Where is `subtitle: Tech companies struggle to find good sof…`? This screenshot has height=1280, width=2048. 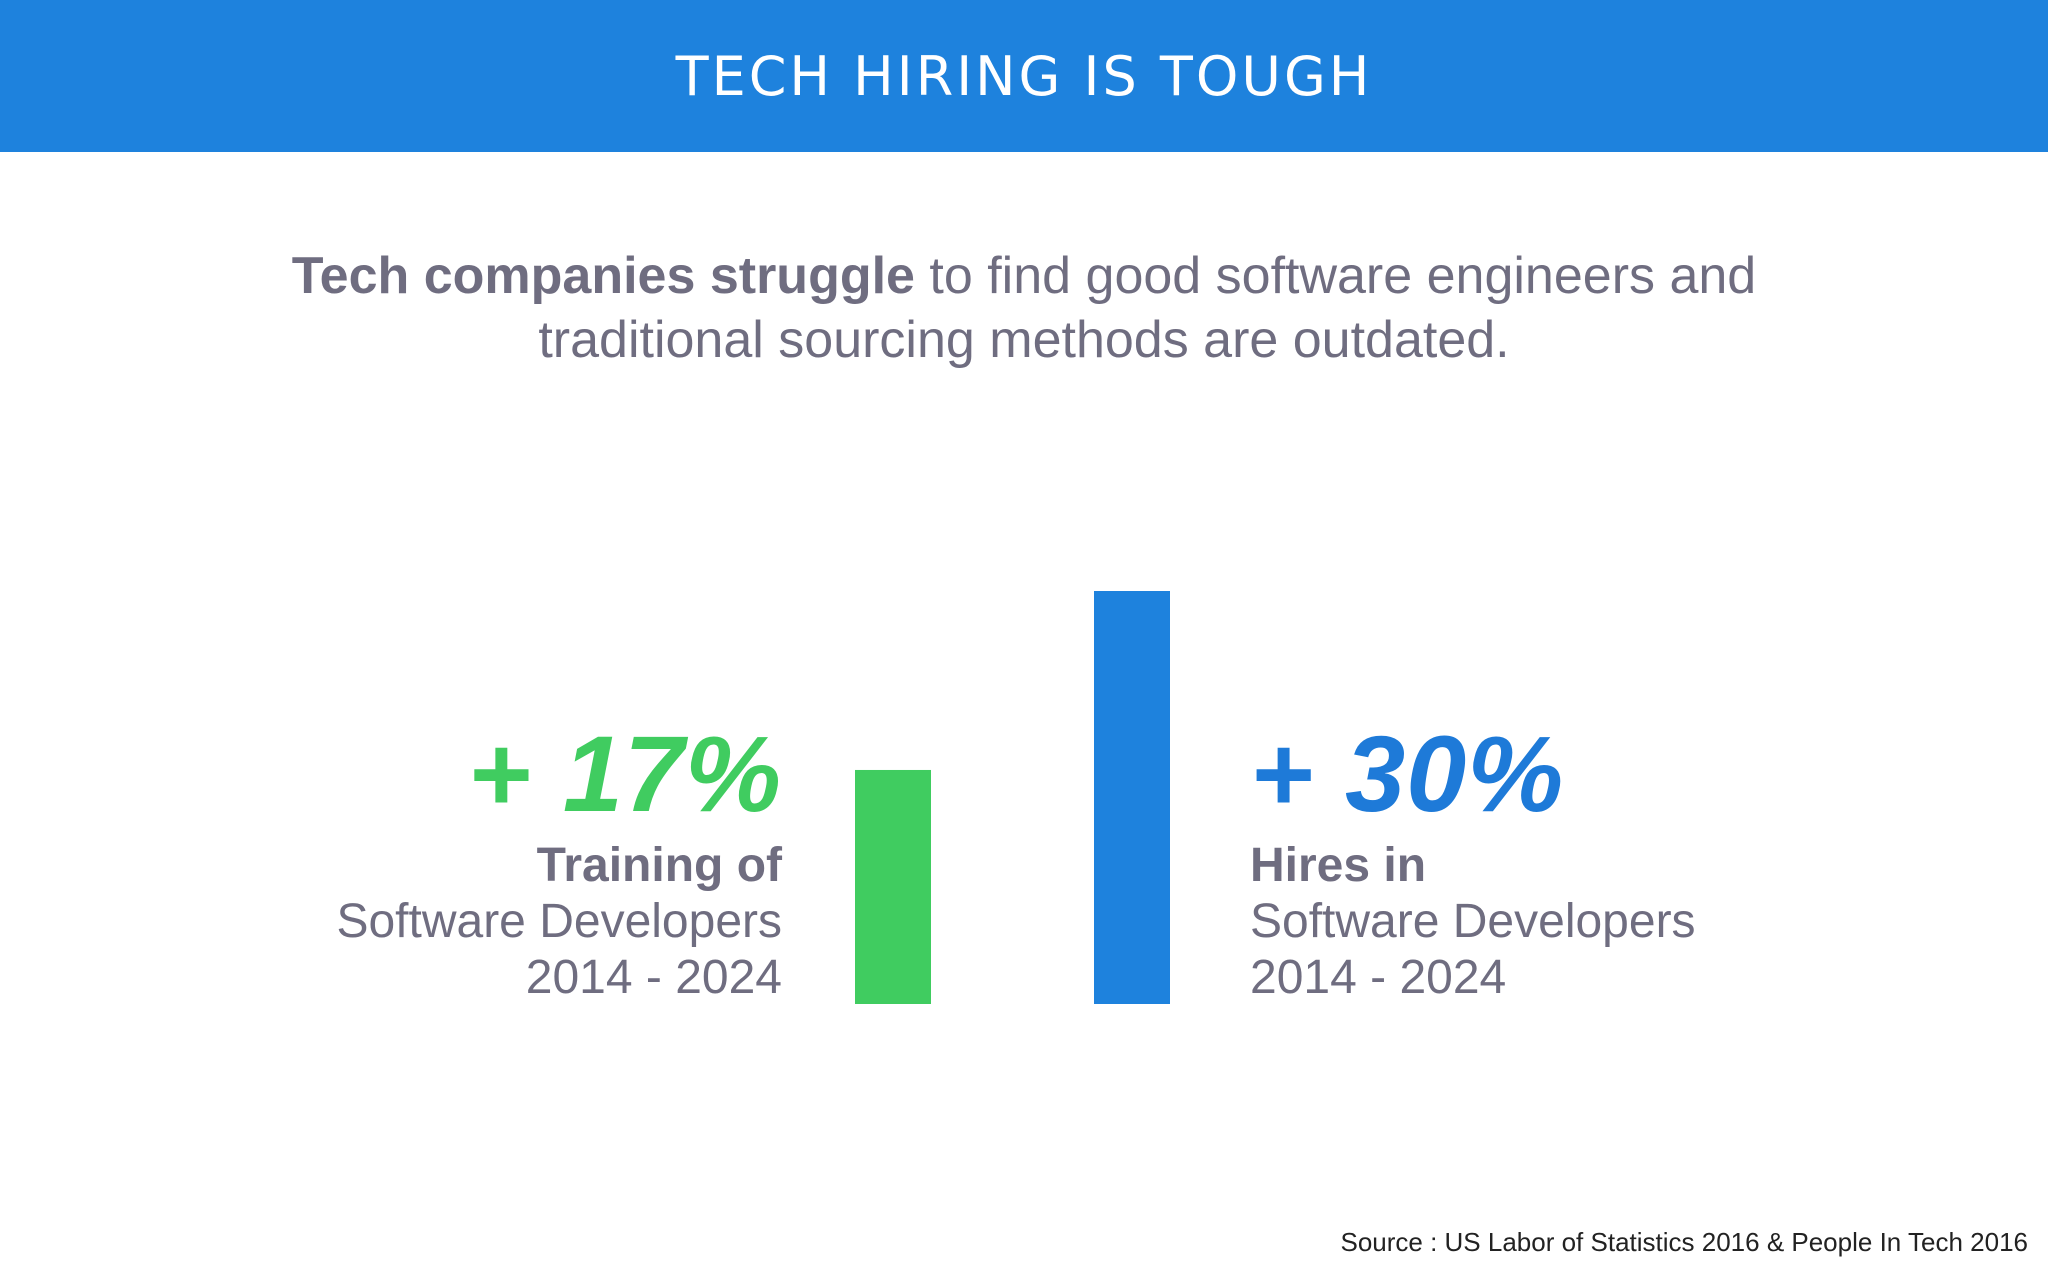 subtitle: Tech companies struggle to find good sof… is located at coordinates (1024, 308).